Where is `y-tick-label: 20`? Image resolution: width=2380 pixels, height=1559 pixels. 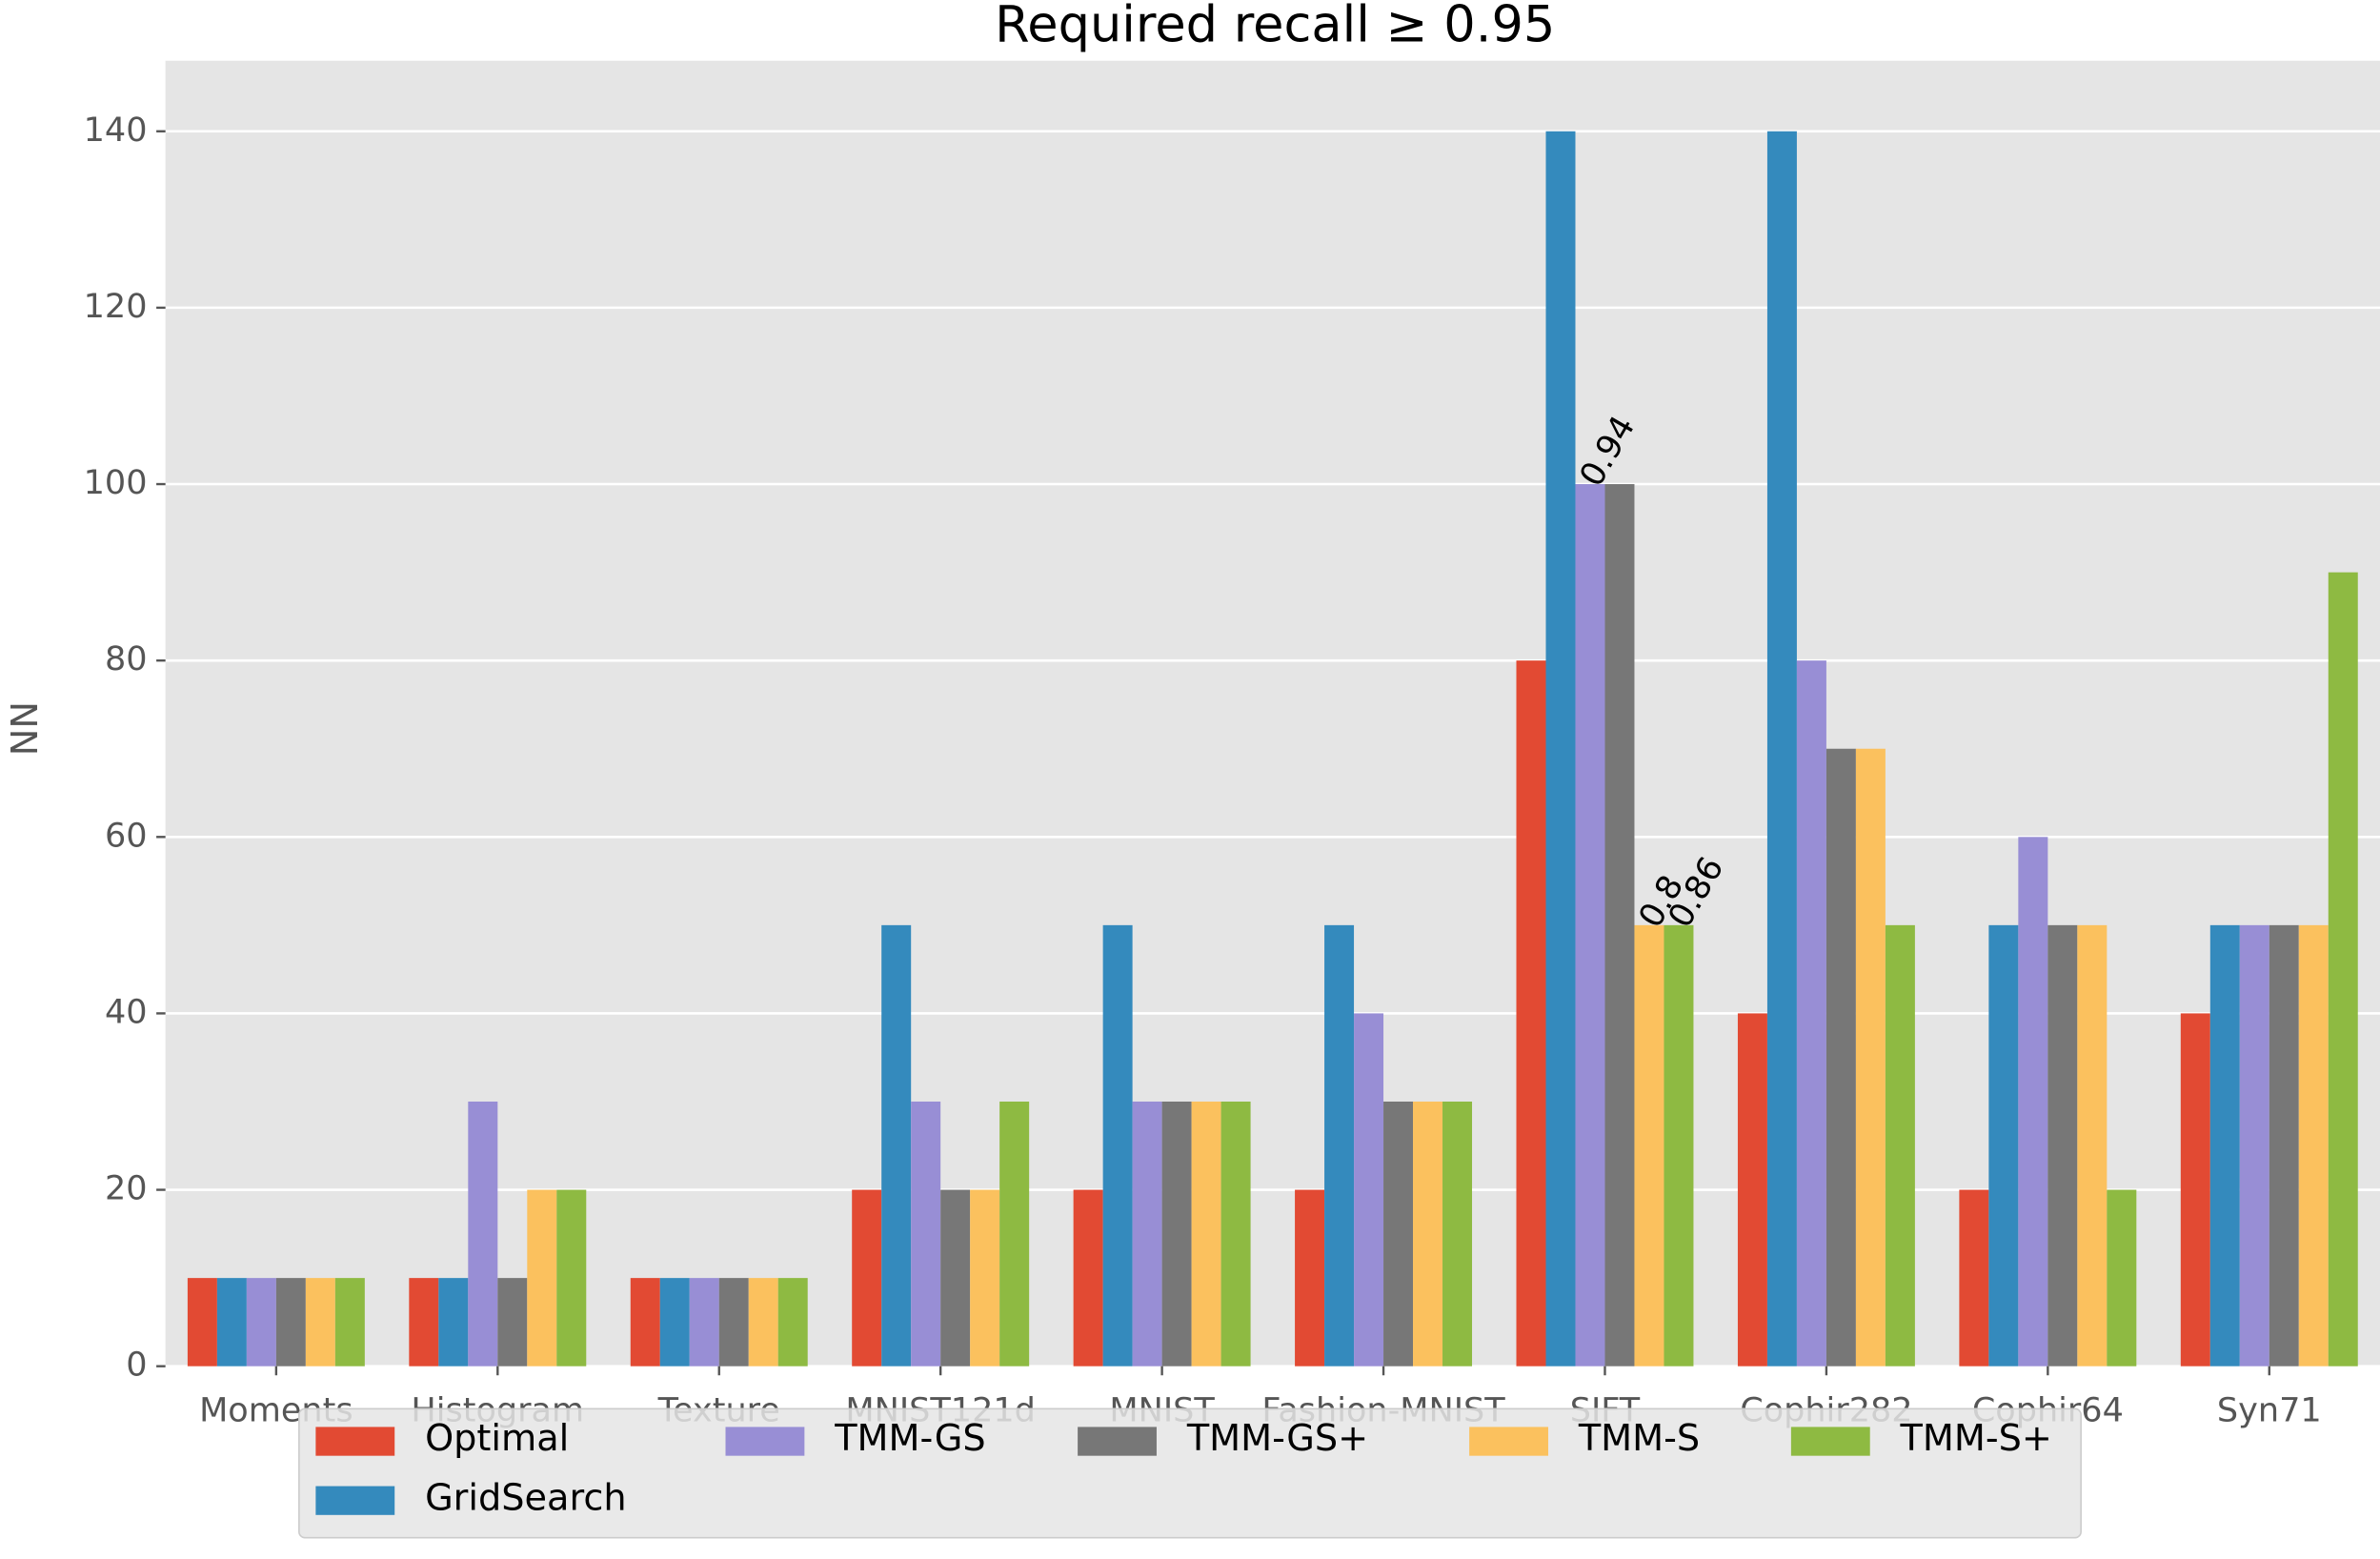 y-tick-label: 20 is located at coordinates (126, 1188).